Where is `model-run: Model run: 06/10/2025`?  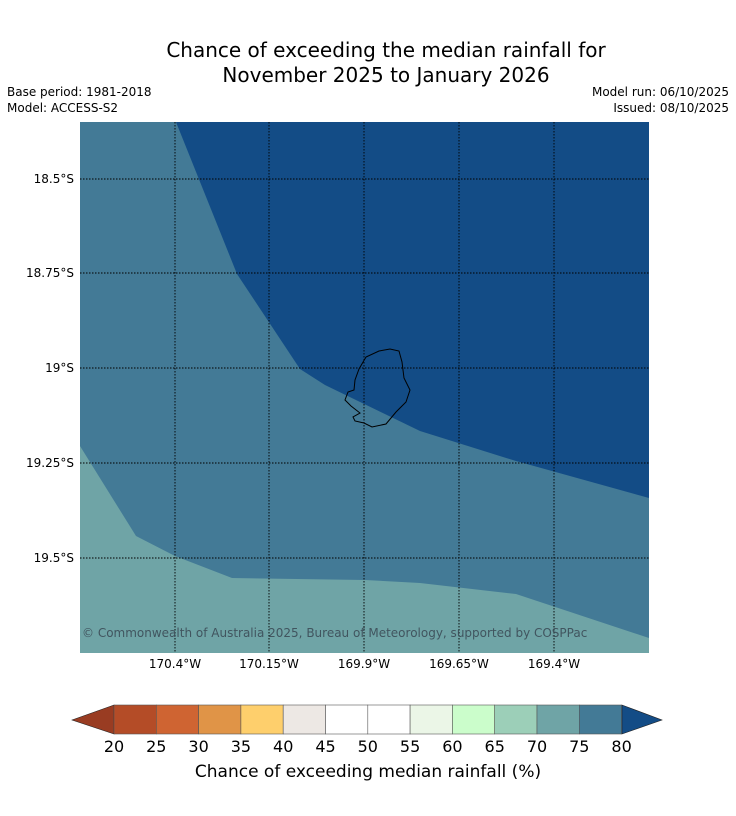 model-run: Model run: 06/10/2025 is located at coordinates (660, 92).